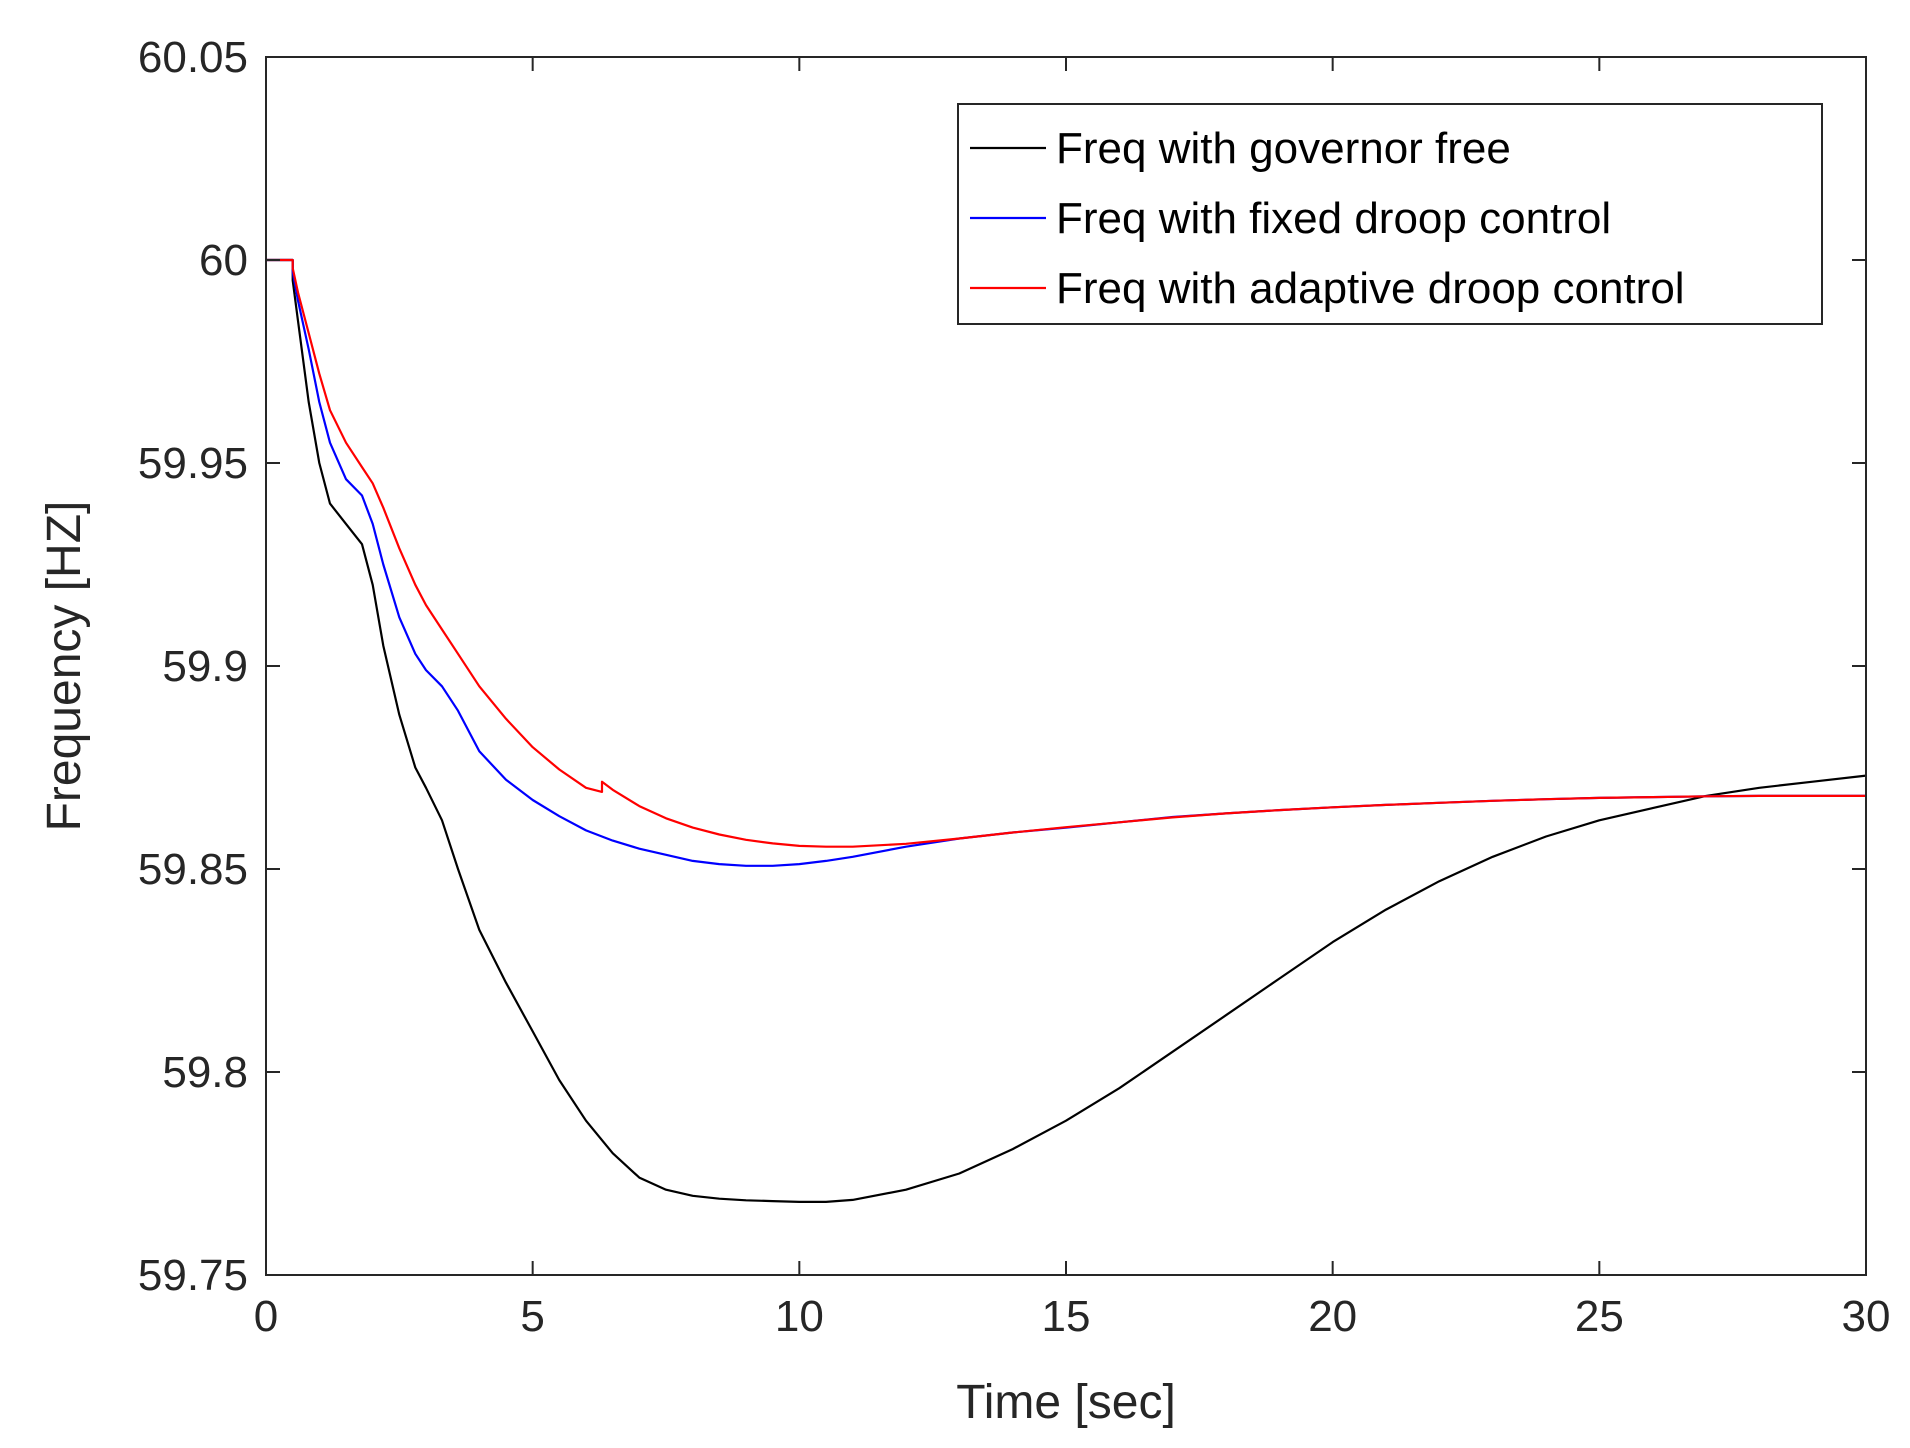  Describe the element at coordinates (1332, 1316) in the screenshot. I see `x-tick-label: 20` at that location.